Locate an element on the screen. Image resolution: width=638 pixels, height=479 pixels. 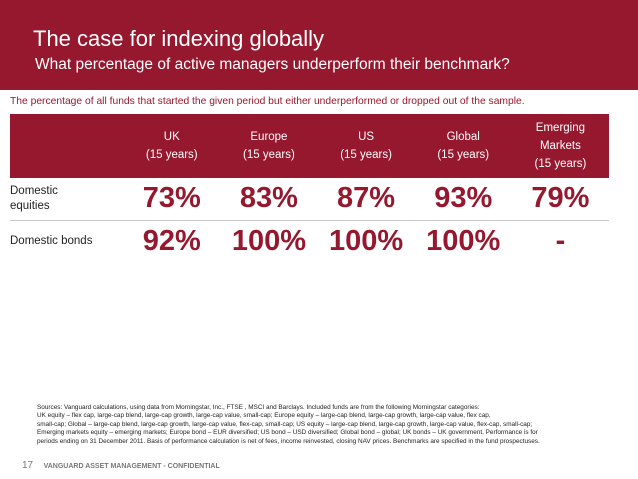
table-row-domestic-equities: Domestic equities 73% 83% 87% 93% 79% is located at coordinates (309, 199).